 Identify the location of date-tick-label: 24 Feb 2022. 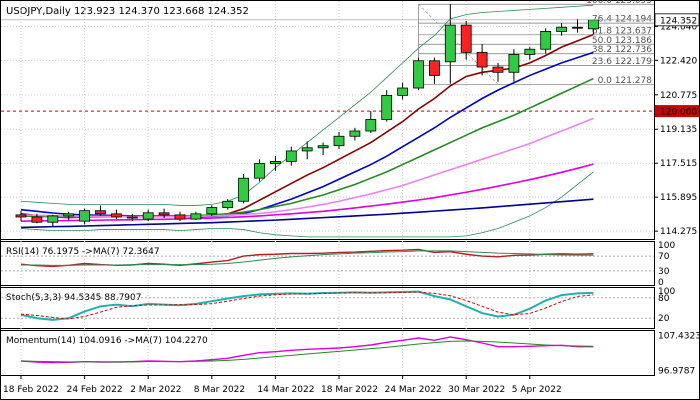
(95, 390).